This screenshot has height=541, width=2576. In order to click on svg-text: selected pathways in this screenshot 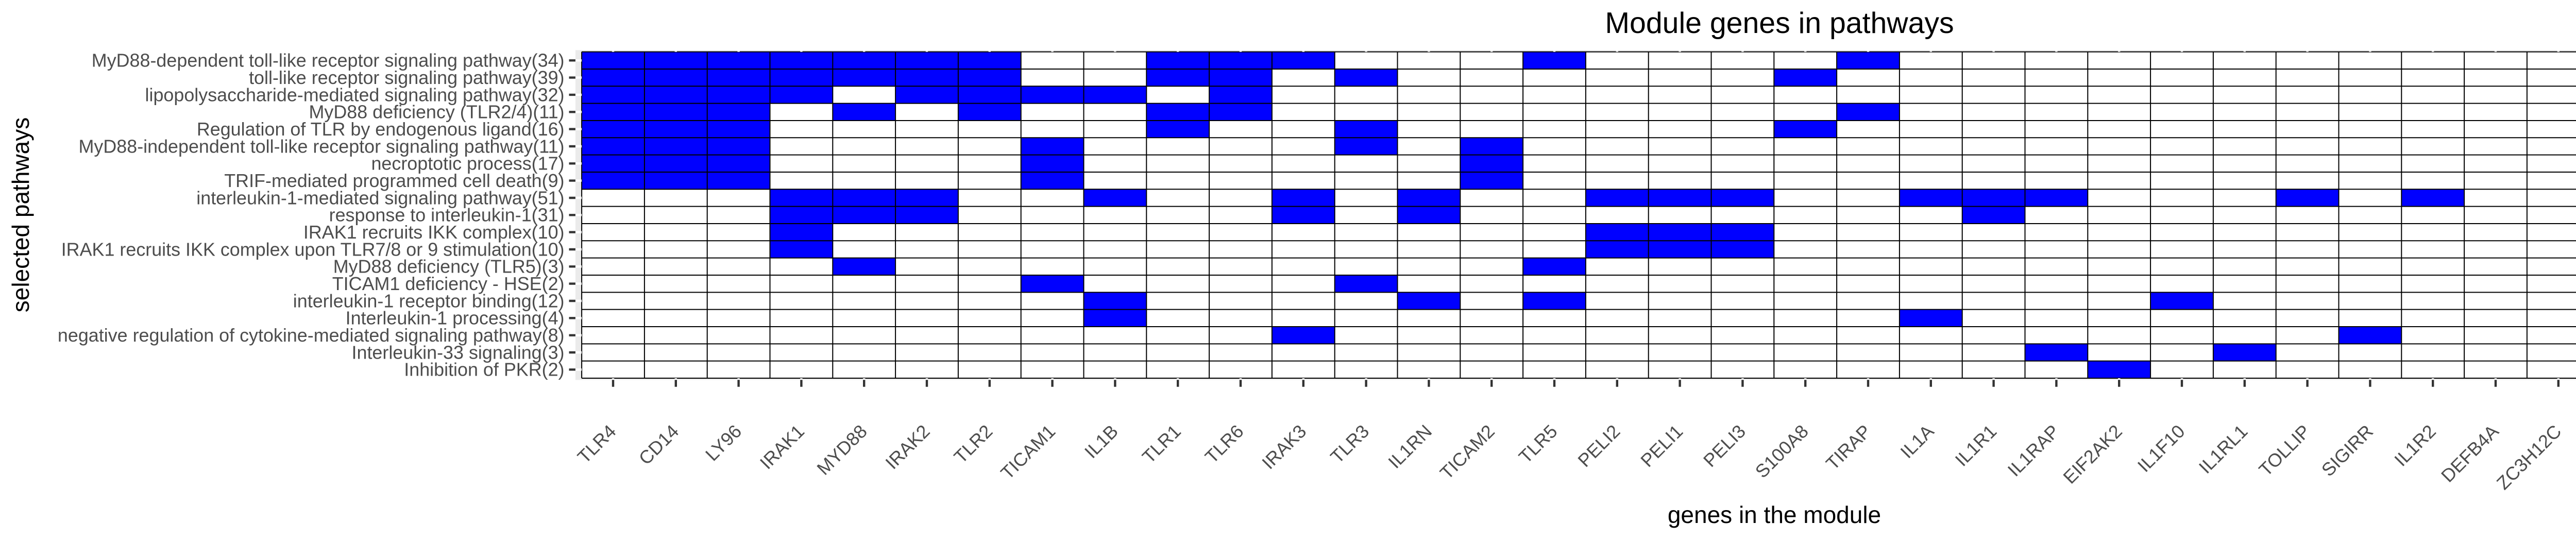, I will do `click(20, 214)`.